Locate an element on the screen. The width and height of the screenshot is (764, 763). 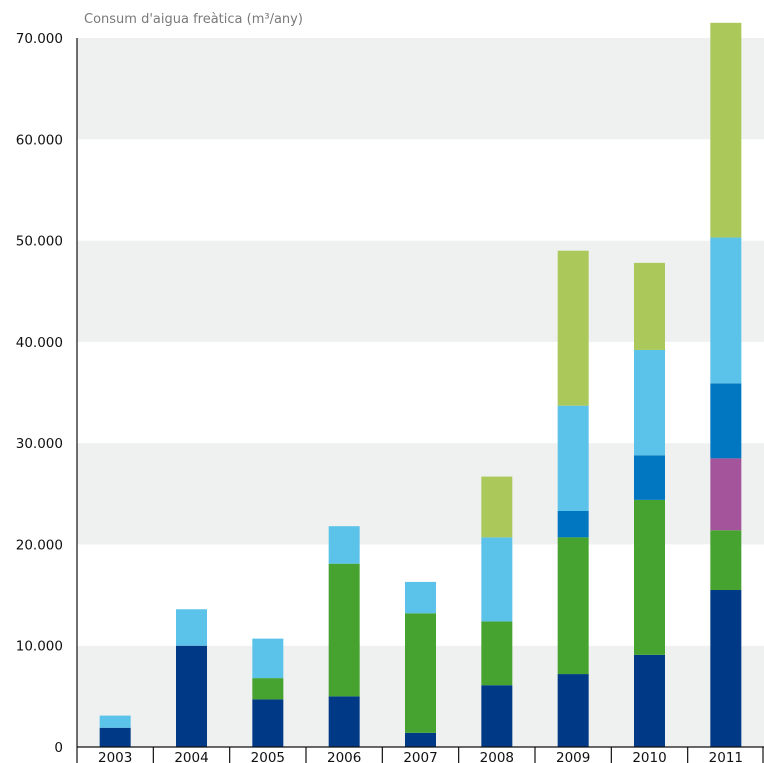
y-tick-label: 70.000 is located at coordinates (39, 39).